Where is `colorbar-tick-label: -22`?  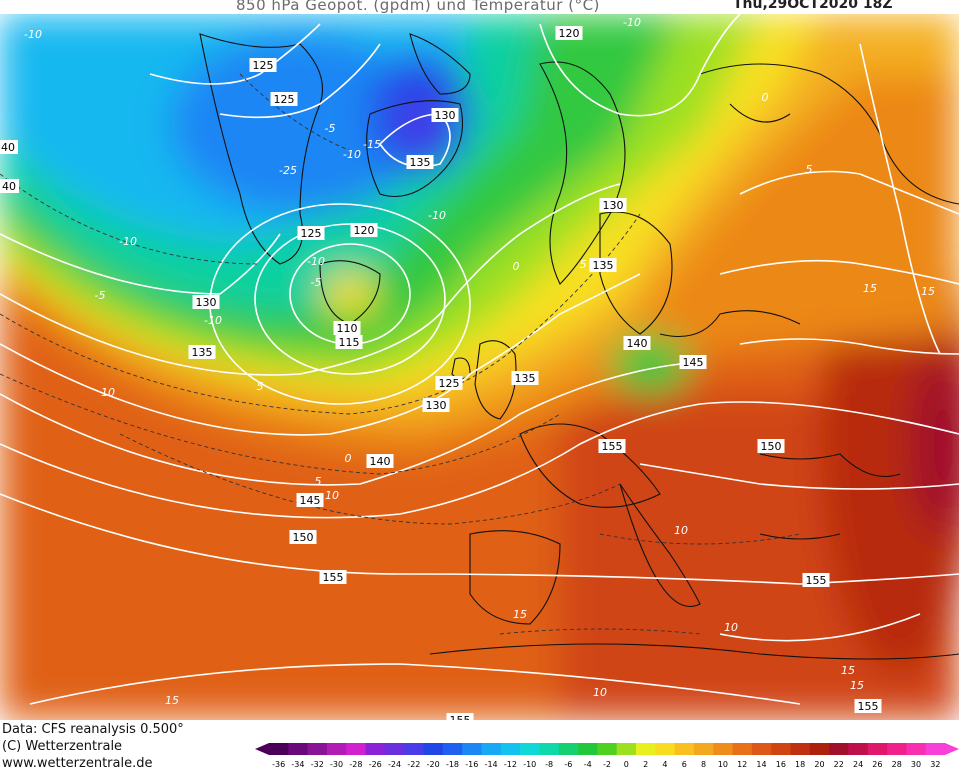 colorbar-tick-label: -22 is located at coordinates (413, 764).